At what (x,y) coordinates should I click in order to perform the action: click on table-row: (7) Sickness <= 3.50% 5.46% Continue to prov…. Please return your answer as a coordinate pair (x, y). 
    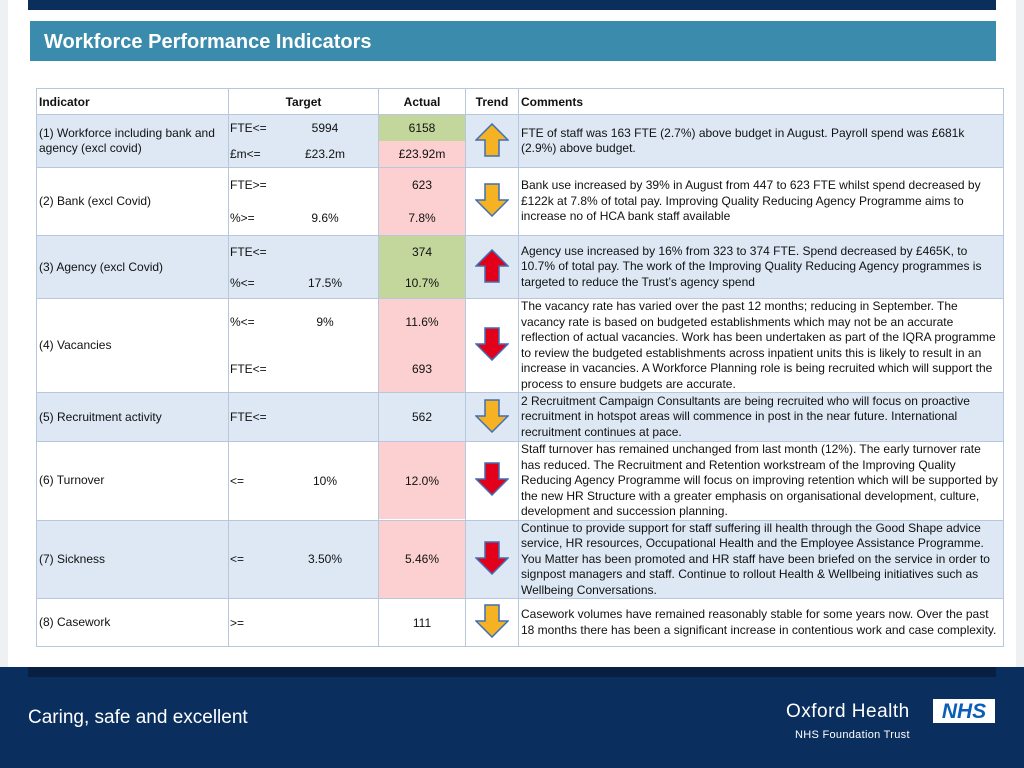
    Looking at the image, I should click on (520, 559).